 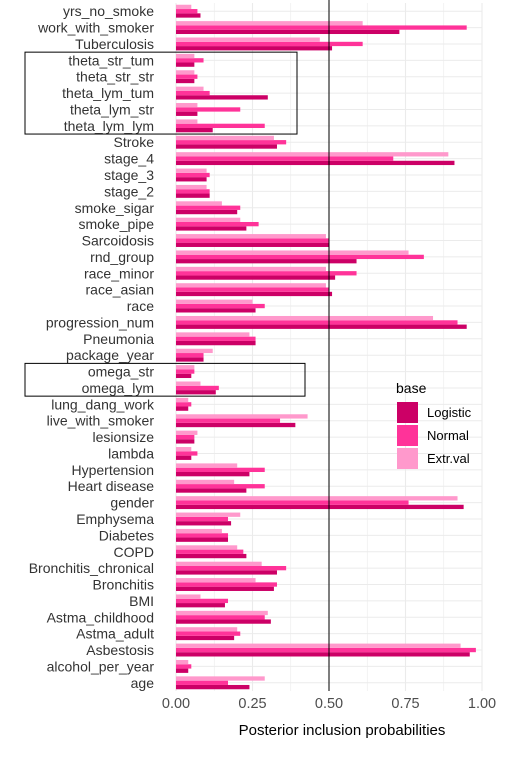 I want to click on bar-normal-theta_lym_str, so click(x=208, y=109).